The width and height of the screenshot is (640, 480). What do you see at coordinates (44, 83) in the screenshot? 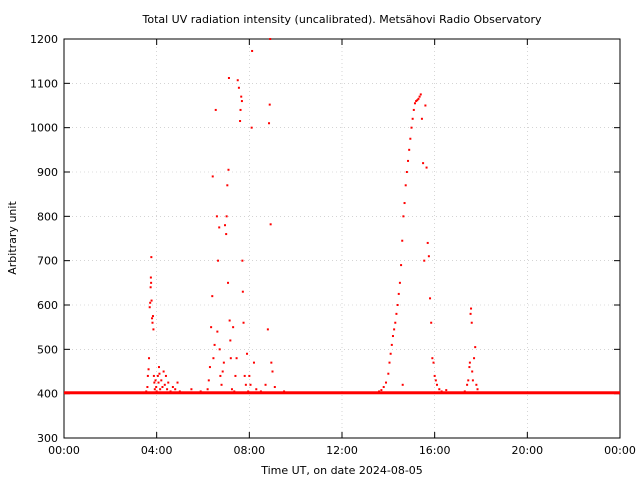
I see `y-tick-label: 1100` at bounding box center [44, 83].